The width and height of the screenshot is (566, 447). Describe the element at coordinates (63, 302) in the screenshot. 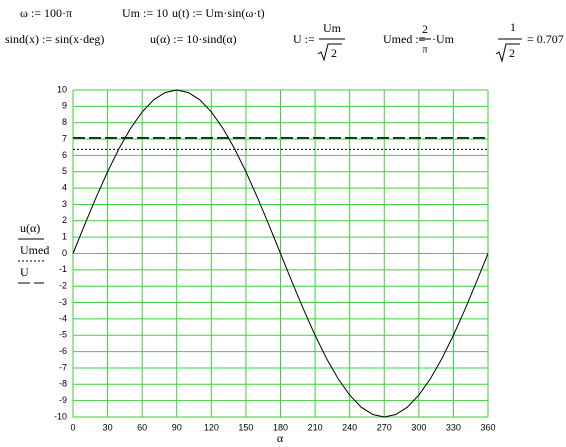

I see `y-tick-label: -3` at that location.